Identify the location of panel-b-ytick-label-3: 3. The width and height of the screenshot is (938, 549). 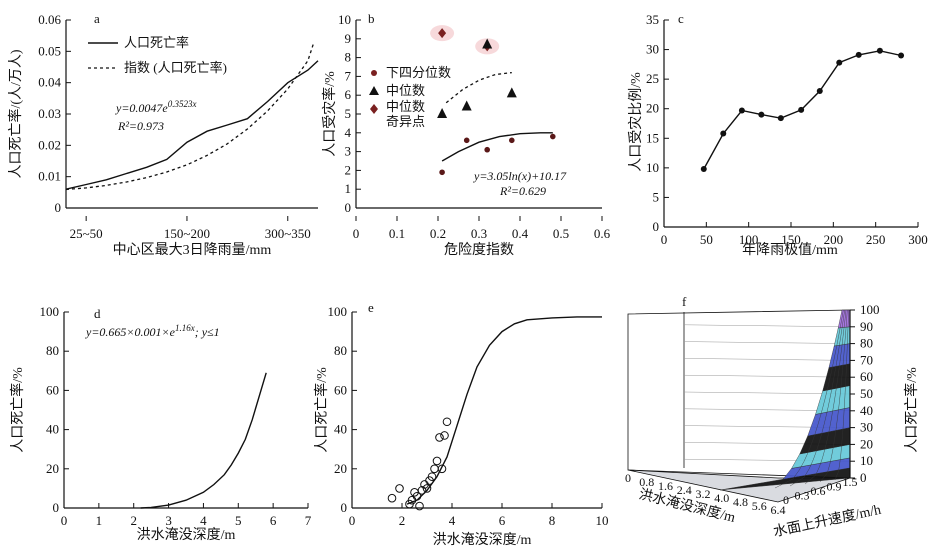
(348, 151).